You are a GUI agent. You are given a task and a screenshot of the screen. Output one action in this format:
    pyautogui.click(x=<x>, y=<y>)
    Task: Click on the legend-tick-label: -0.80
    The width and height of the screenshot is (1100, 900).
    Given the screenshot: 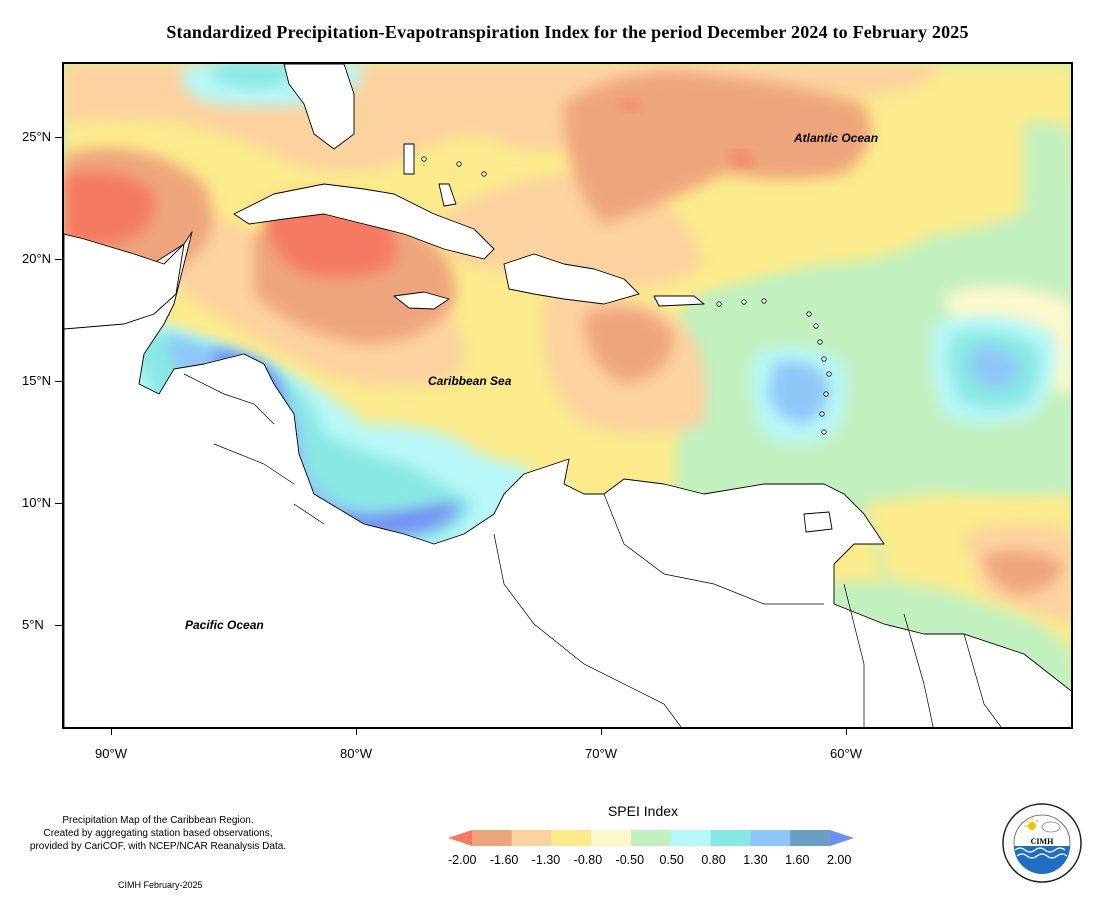 What is the action you would take?
    pyautogui.click(x=588, y=860)
    